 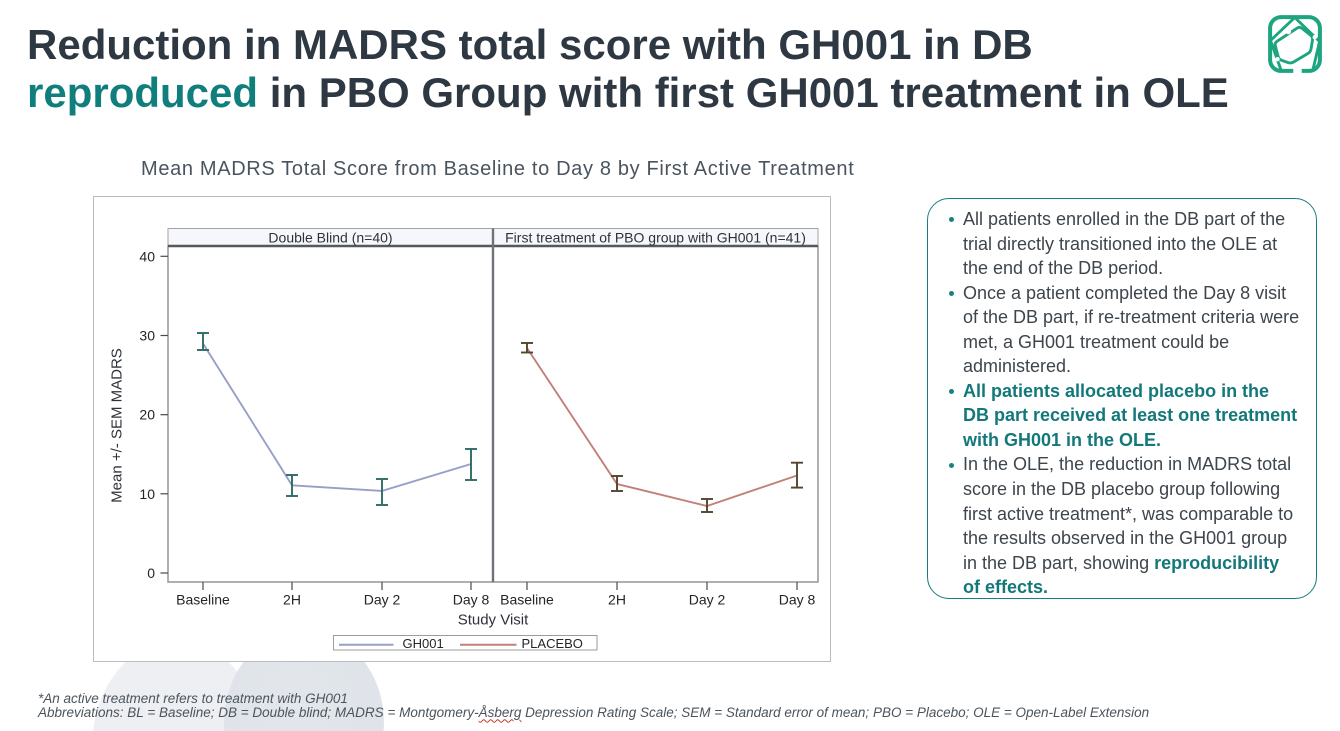 What do you see at coordinates (552, 643) in the screenshot?
I see `svg-text: PLACEBO` at bounding box center [552, 643].